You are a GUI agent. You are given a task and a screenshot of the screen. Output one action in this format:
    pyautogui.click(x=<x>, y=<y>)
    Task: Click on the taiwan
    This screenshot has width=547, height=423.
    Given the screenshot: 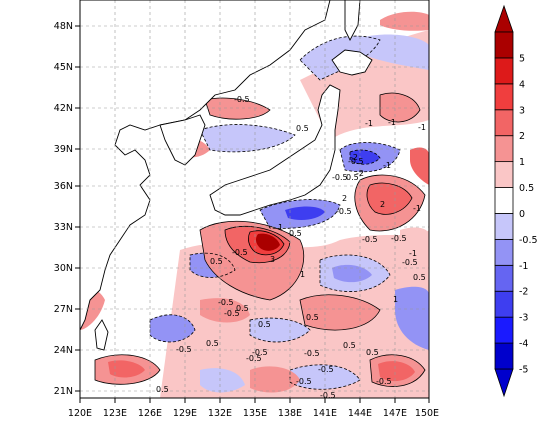 What is the action you would take?
    pyautogui.click(x=101, y=335)
    